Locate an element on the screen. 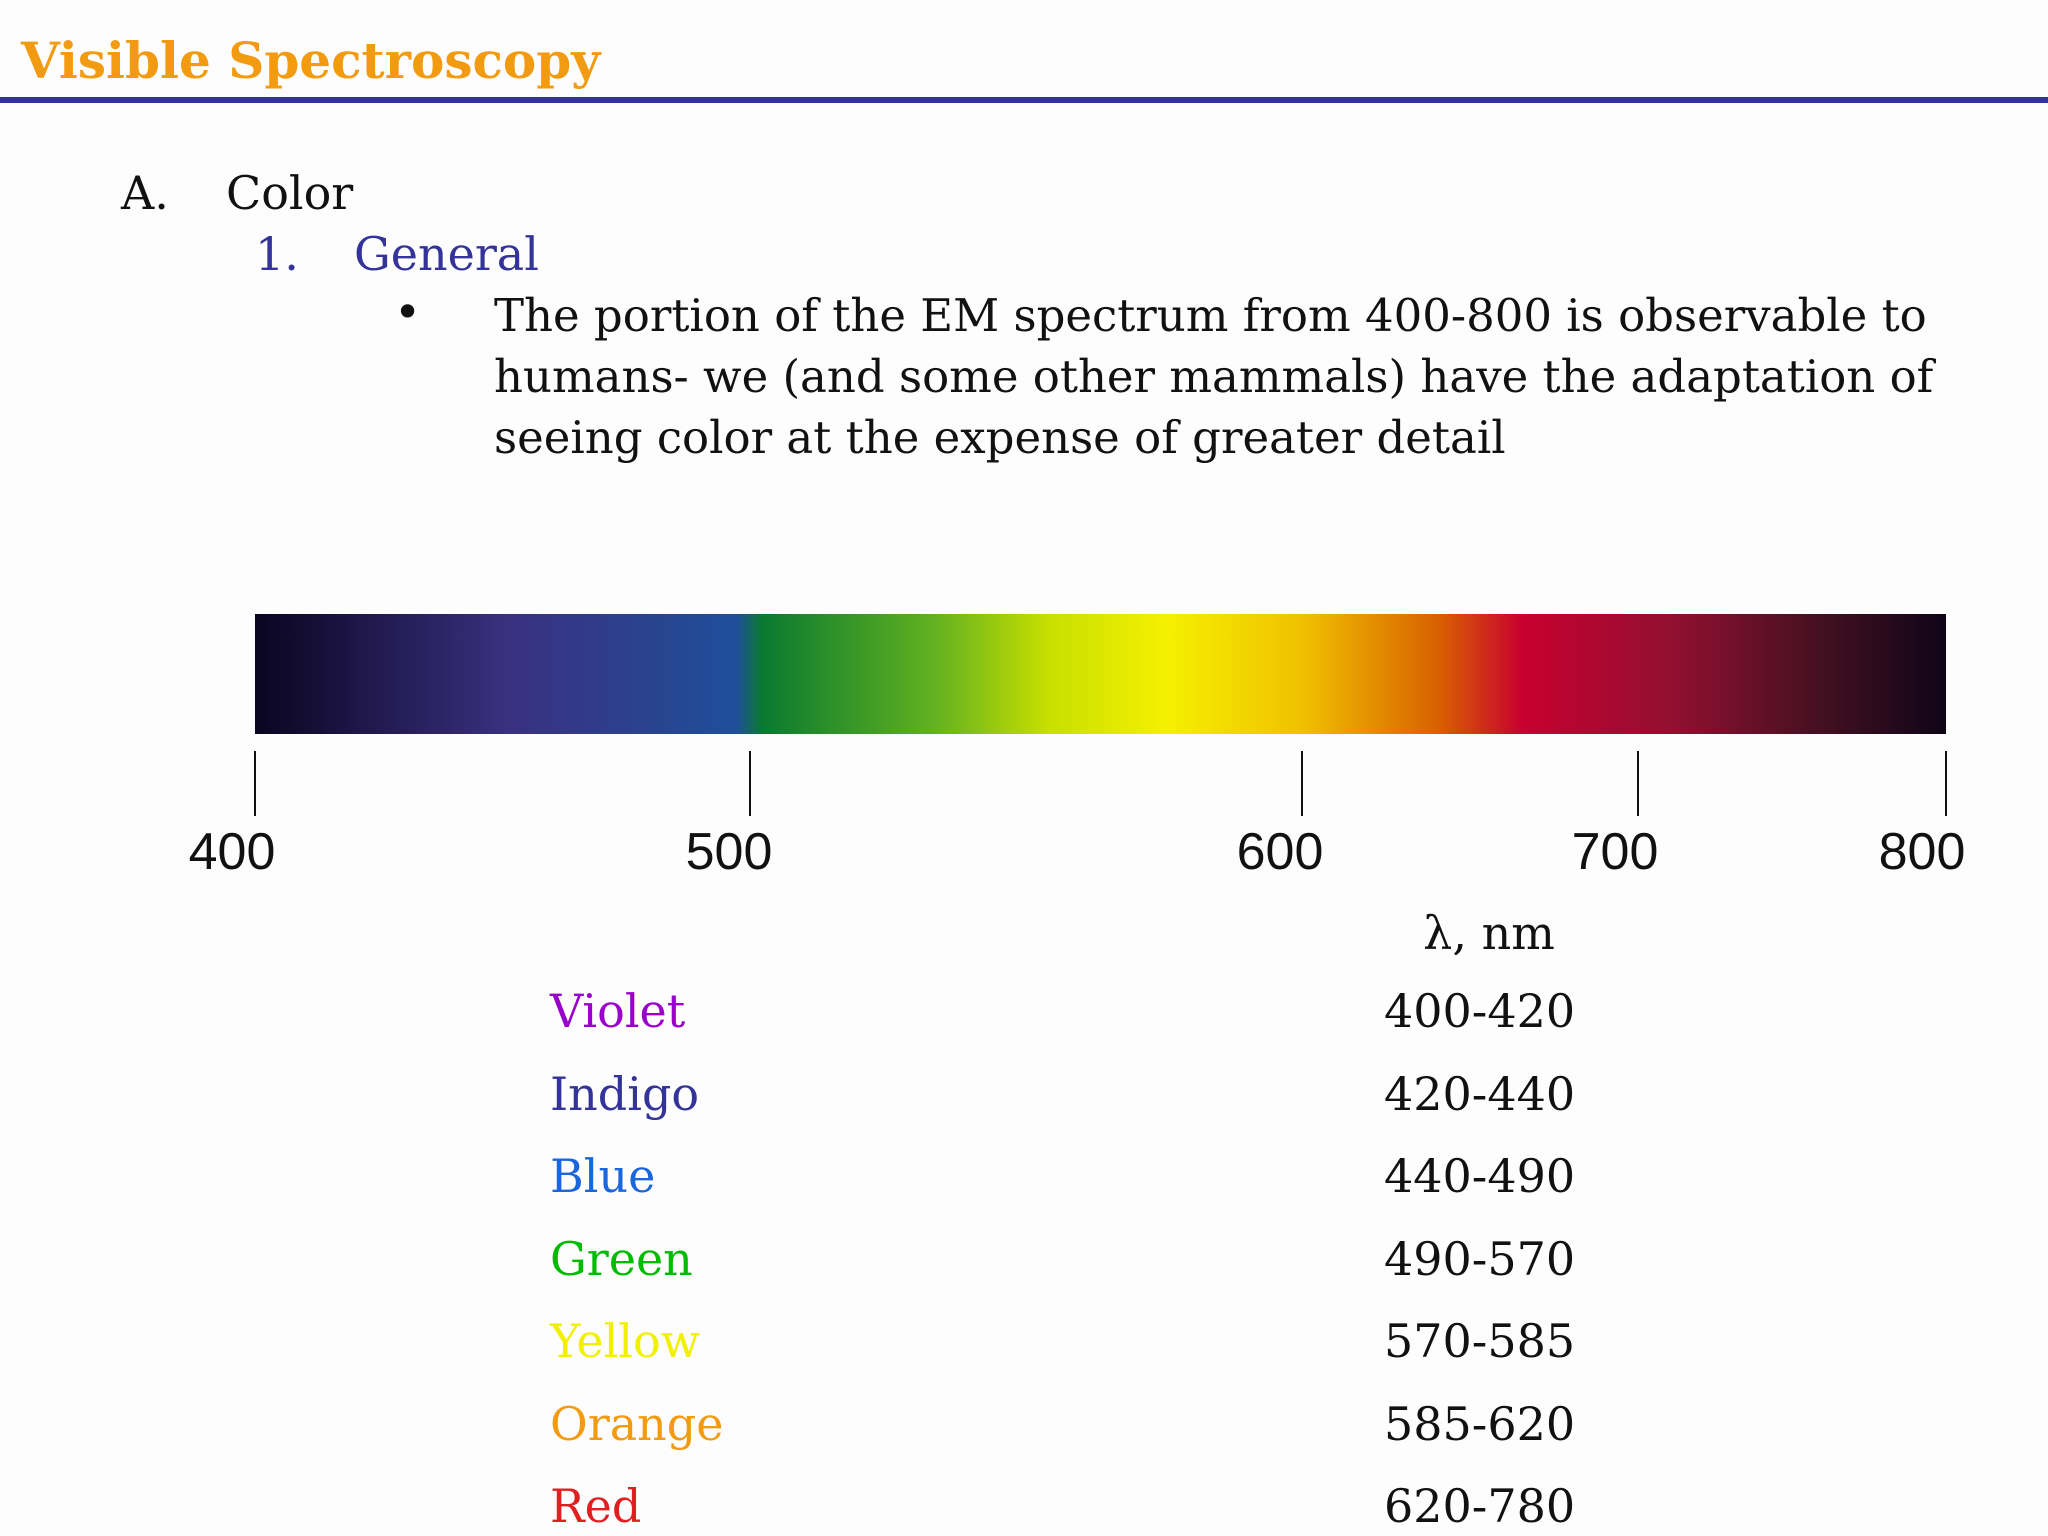  color-name: Indigo is located at coordinates (625, 1093).